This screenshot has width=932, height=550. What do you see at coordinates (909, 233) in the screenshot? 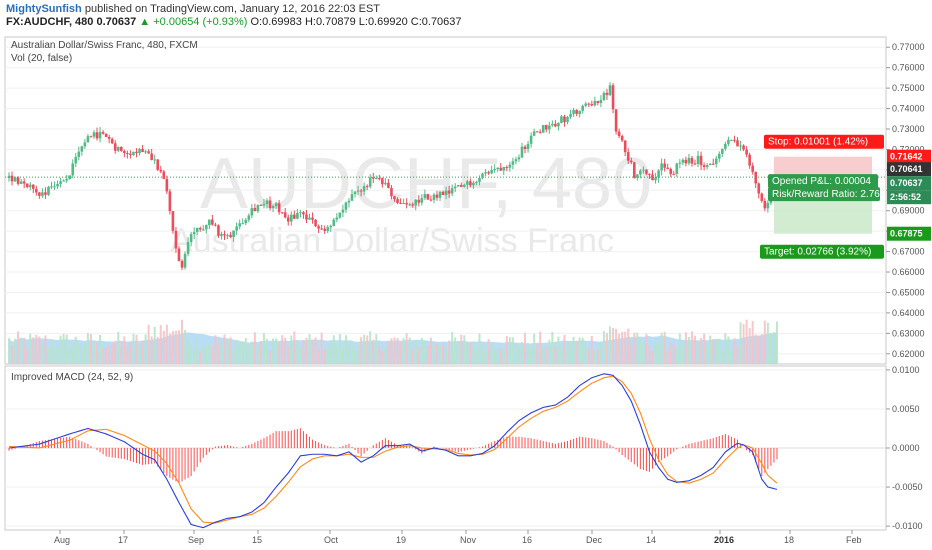
I see `target-price-tag-bg` at bounding box center [909, 233].